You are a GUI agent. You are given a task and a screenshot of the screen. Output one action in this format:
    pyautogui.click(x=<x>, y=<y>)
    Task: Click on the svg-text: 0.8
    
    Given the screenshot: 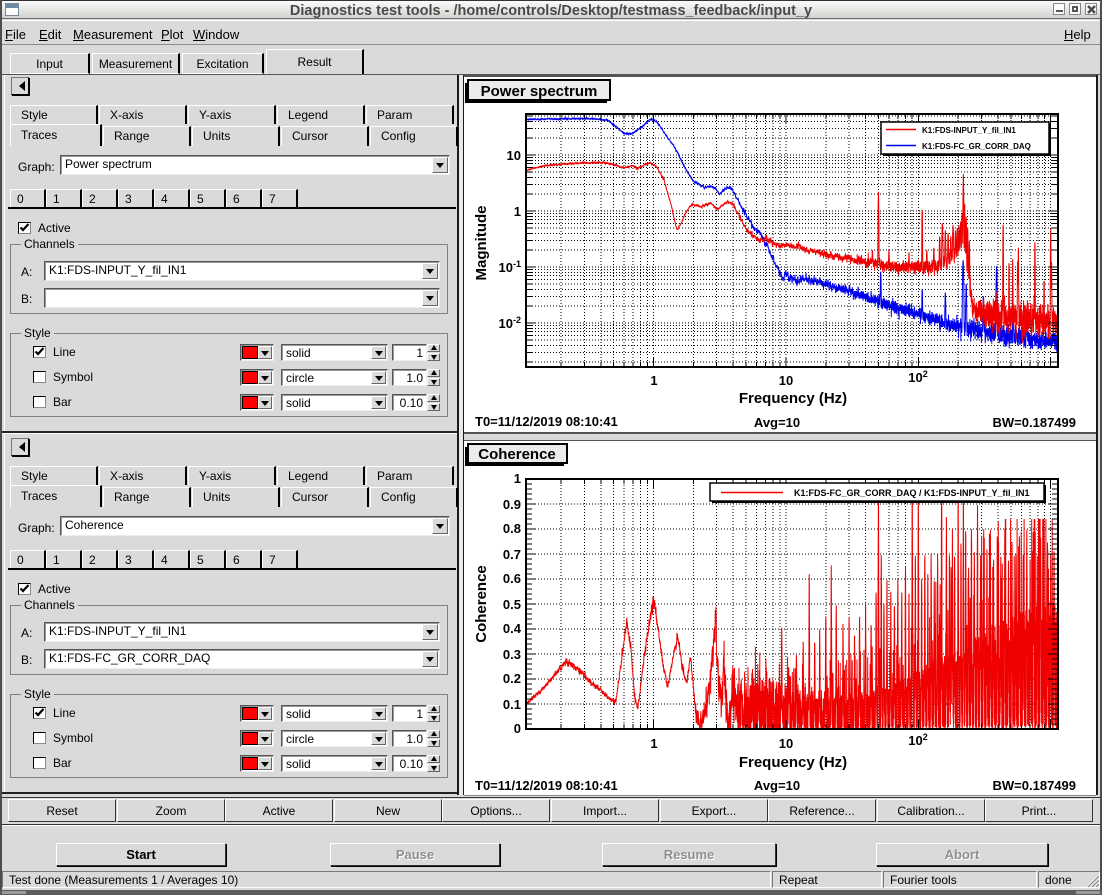 What is the action you would take?
    pyautogui.click(x=512, y=528)
    